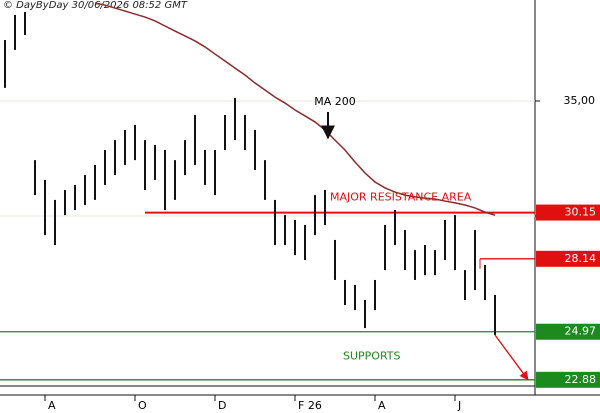 The image size is (600, 413). Describe the element at coordinates (372, 356) in the screenshot. I see `supports-label: SUPPORTS` at that location.